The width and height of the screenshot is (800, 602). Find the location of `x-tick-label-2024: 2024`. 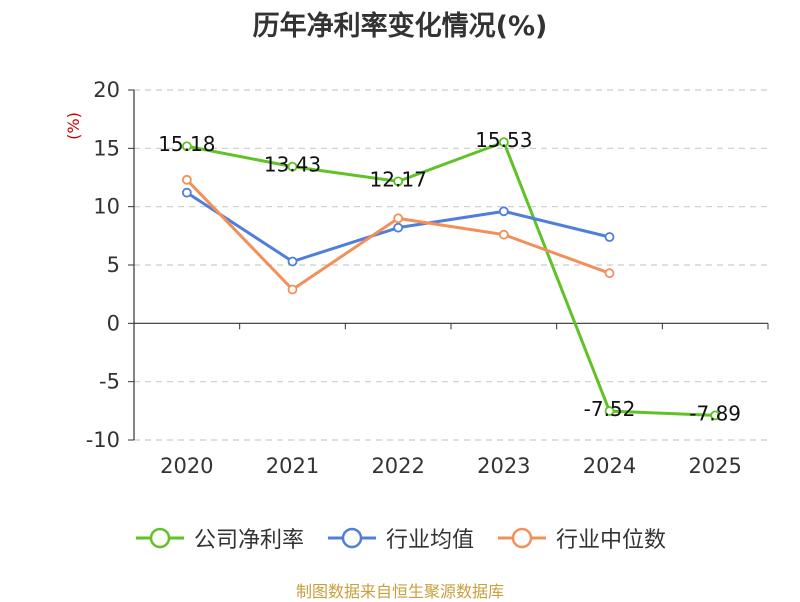

x-tick-label-2024: 2024 is located at coordinates (609, 466).